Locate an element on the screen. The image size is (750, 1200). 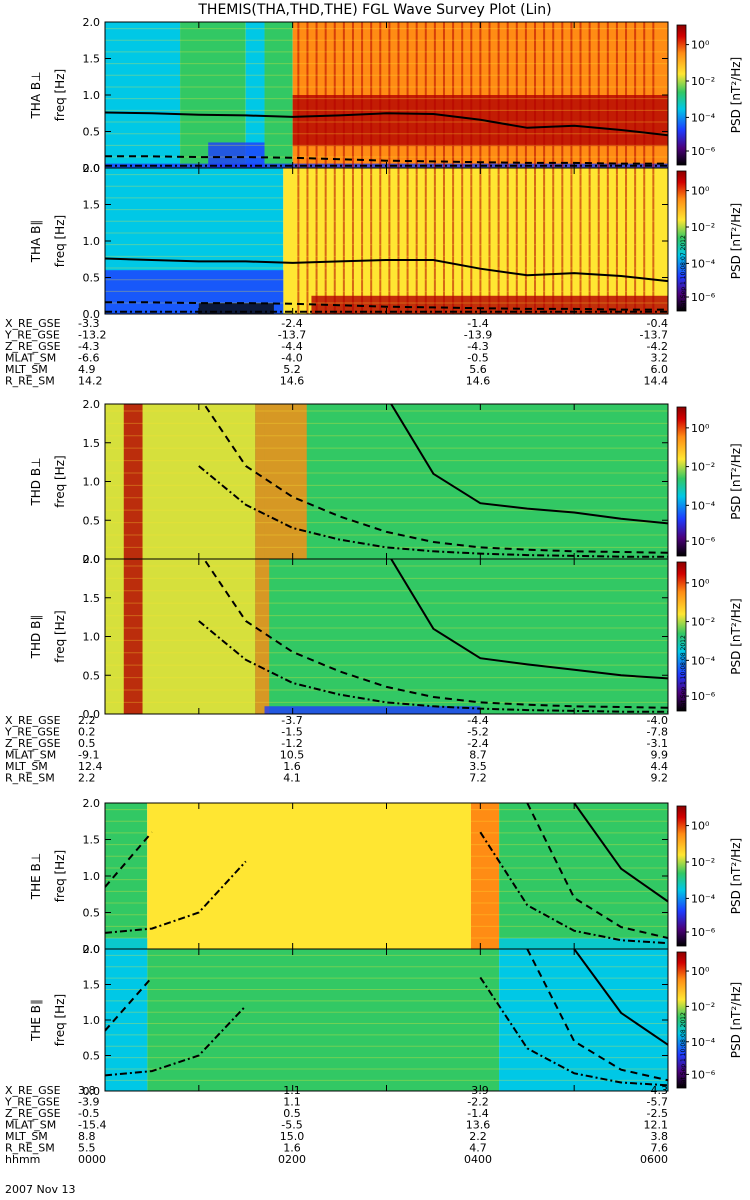
y-axis-label: THD B⊥ is located at coordinates (36, 481).